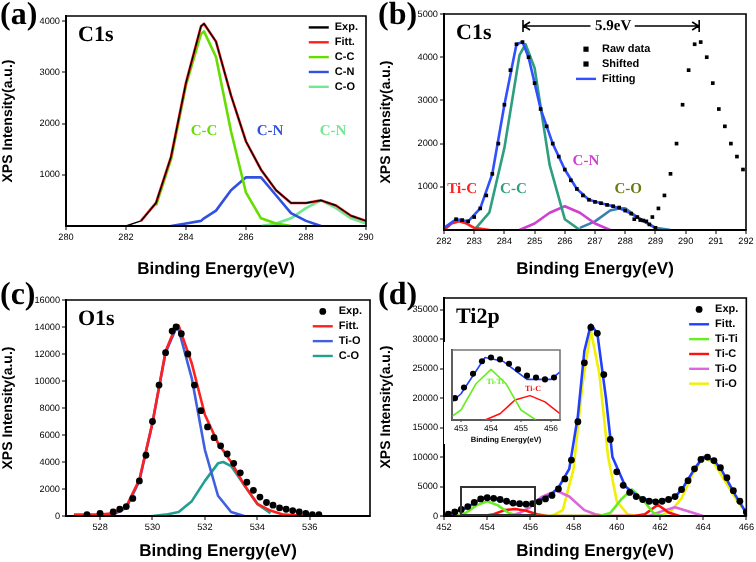 The height and width of the screenshot is (562, 756). Describe the element at coordinates (18, 295) in the screenshot. I see `chart-title: (c)` at that location.